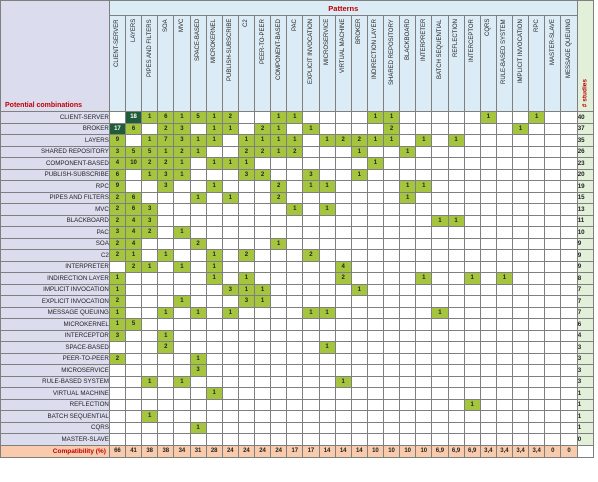 This screenshot has width=598, height=482. Describe the element at coordinates (585, 370) in the screenshot. I see `studies-count: 3` at that location.